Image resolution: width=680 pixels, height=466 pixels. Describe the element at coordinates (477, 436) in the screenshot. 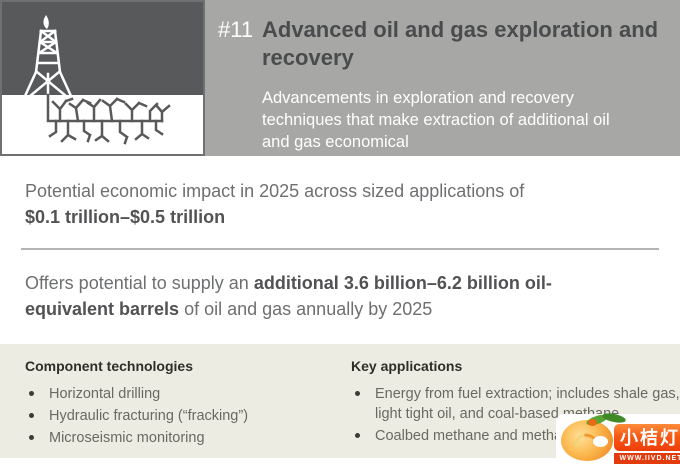

I see `list-item-label: Coalbed methane and methane` at that location.